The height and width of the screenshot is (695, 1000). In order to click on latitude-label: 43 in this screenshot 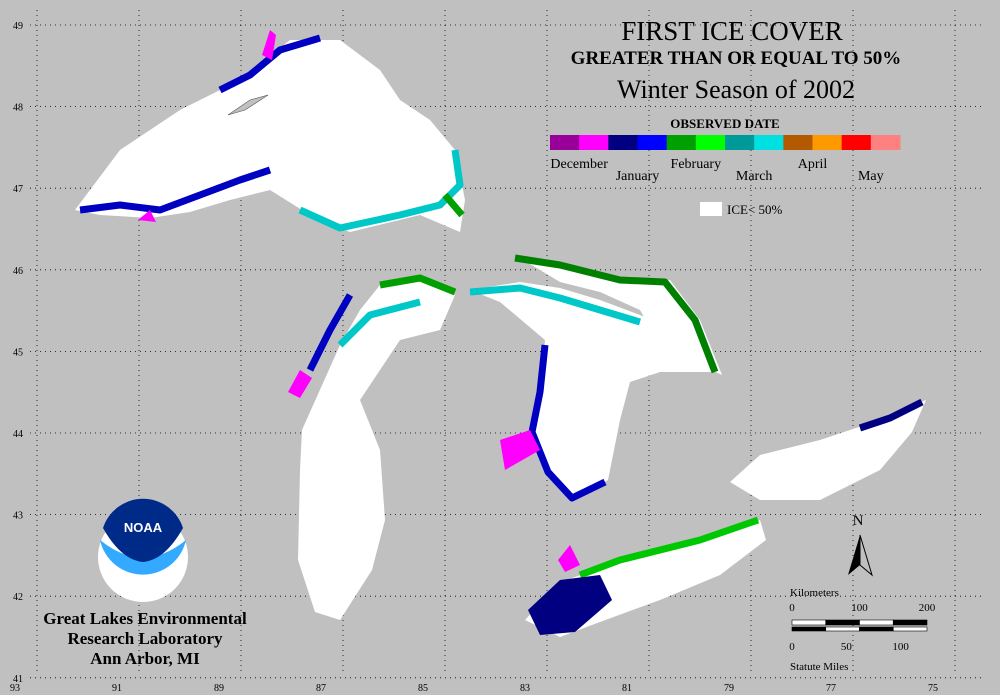, I will do `click(18, 516)`.